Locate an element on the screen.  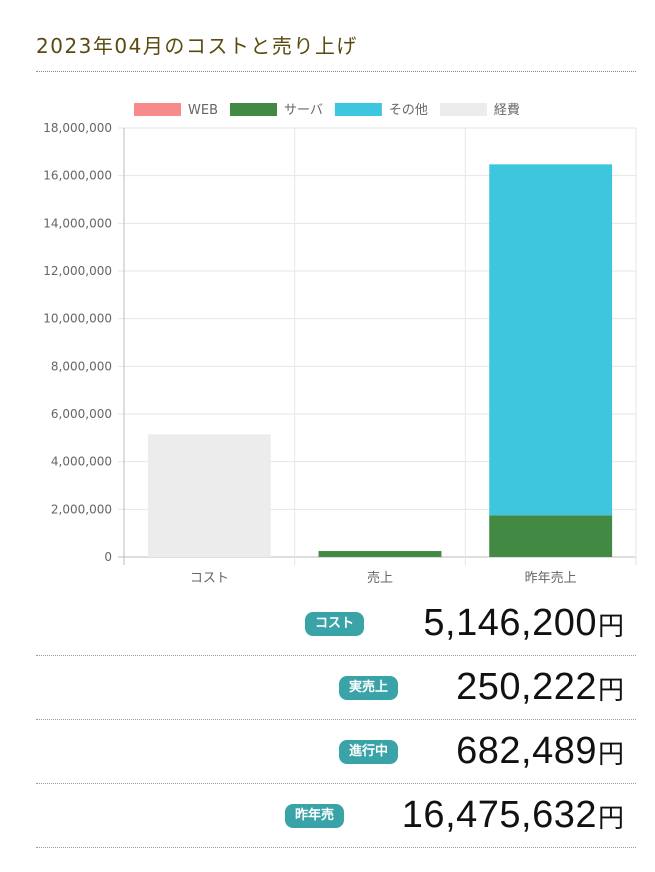
in-progress-value: 682,489 is located at coordinates (526, 751).